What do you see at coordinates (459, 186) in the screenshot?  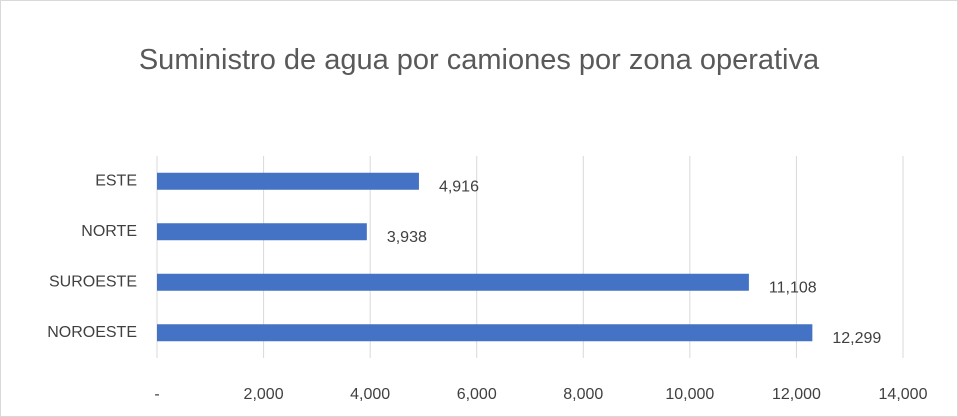 I see `data-label: 4,916` at bounding box center [459, 186].